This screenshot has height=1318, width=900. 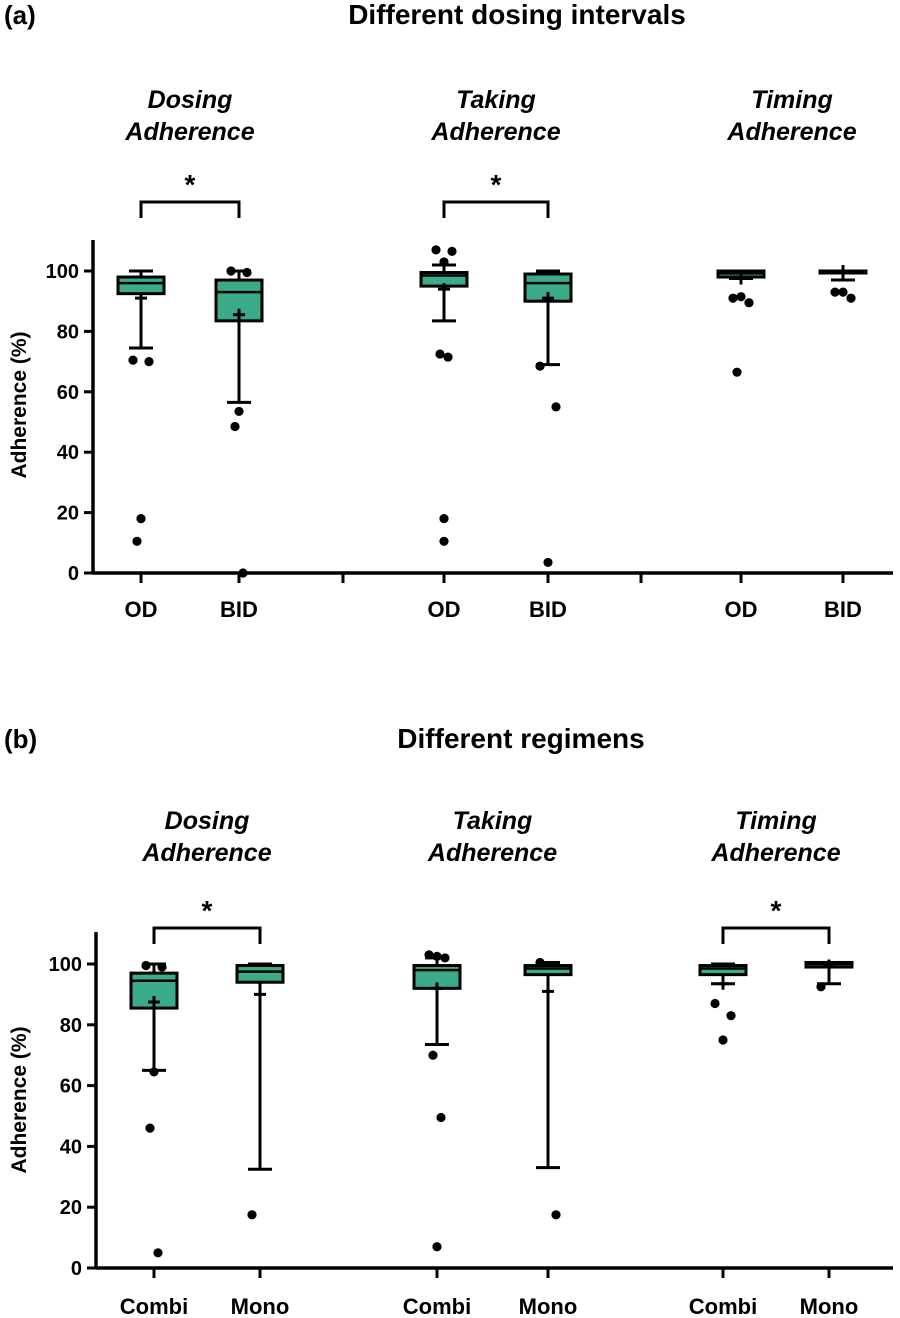 I want to click on y-tick-label: 60, so click(x=71, y=1087).